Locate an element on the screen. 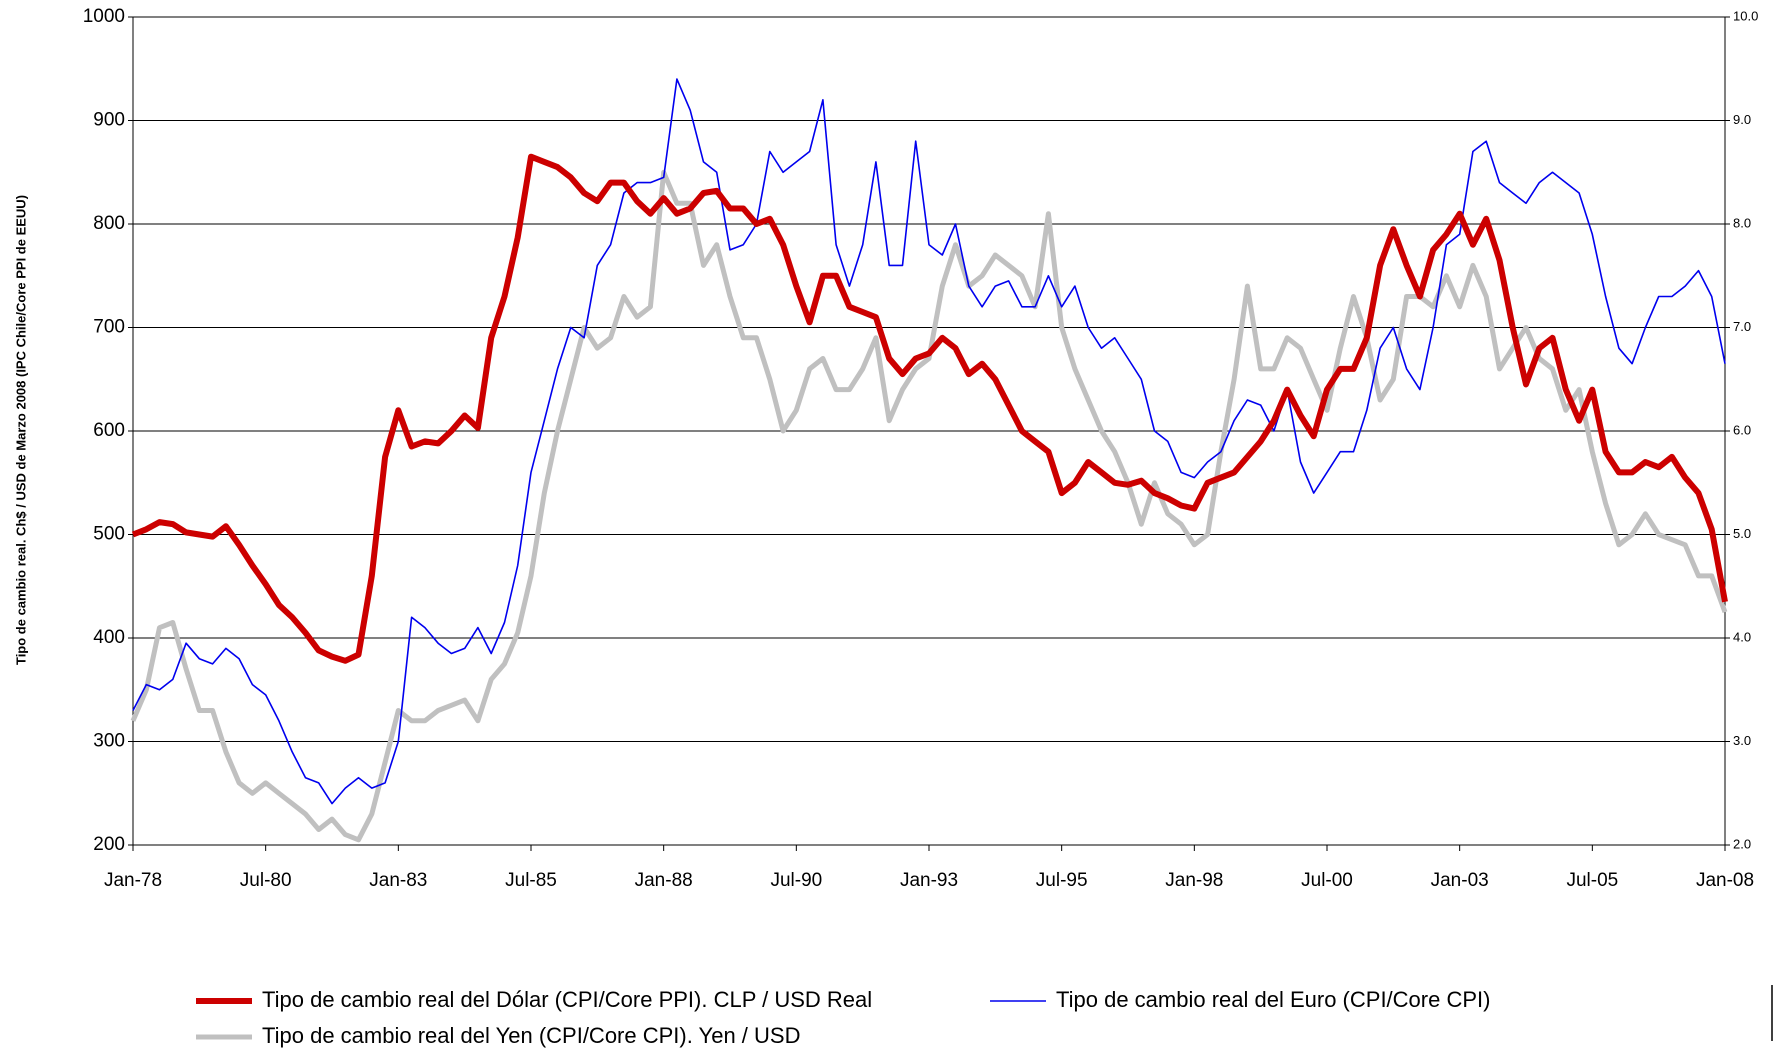 This screenshot has width=1776, height=1049. y-tick-label: 900 is located at coordinates (109, 120).